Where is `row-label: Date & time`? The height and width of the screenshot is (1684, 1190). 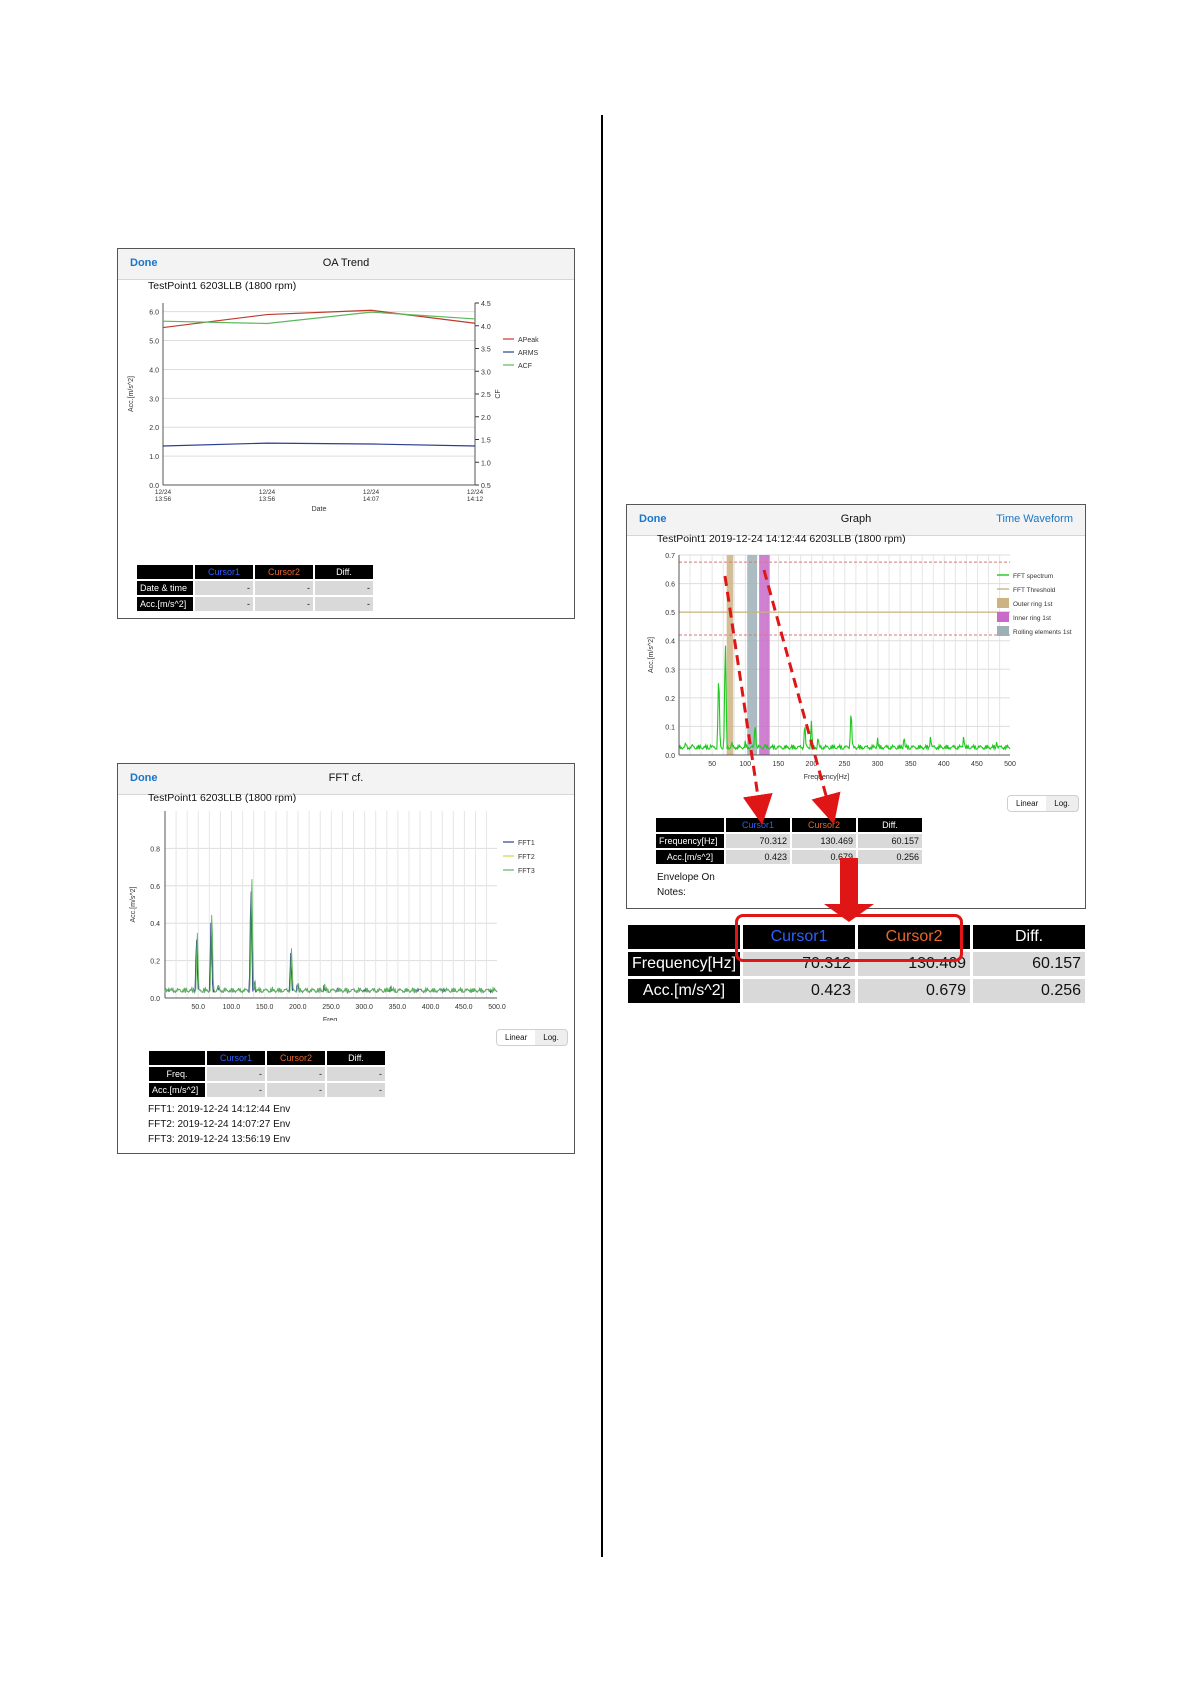 row-label: Date & time is located at coordinates (165, 588).